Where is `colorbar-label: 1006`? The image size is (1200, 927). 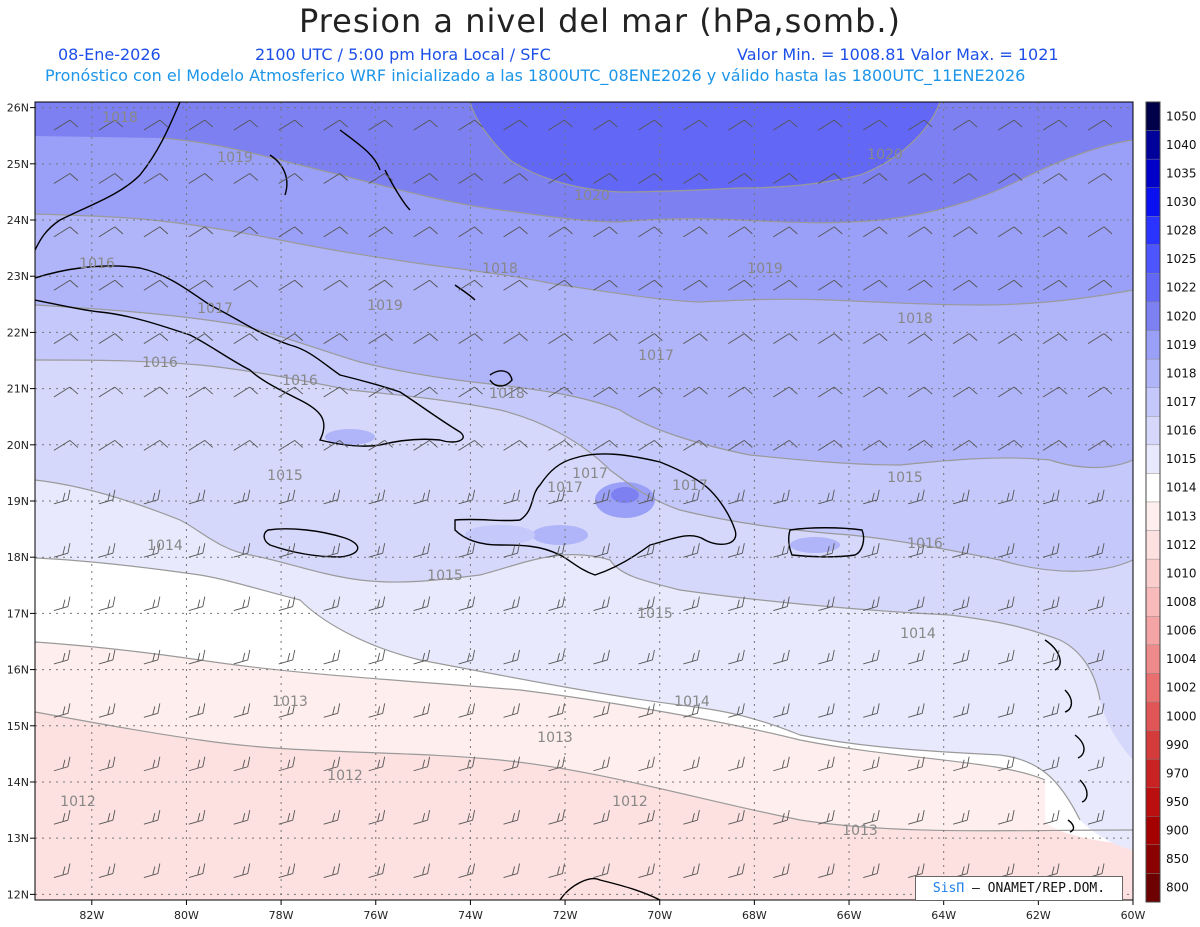 colorbar-label: 1006 is located at coordinates (1181, 631).